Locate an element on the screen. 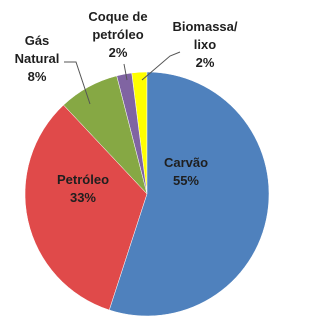 The width and height of the screenshot is (320, 322). slice-label: Biomassa/ lixo 2% is located at coordinates (204, 45).